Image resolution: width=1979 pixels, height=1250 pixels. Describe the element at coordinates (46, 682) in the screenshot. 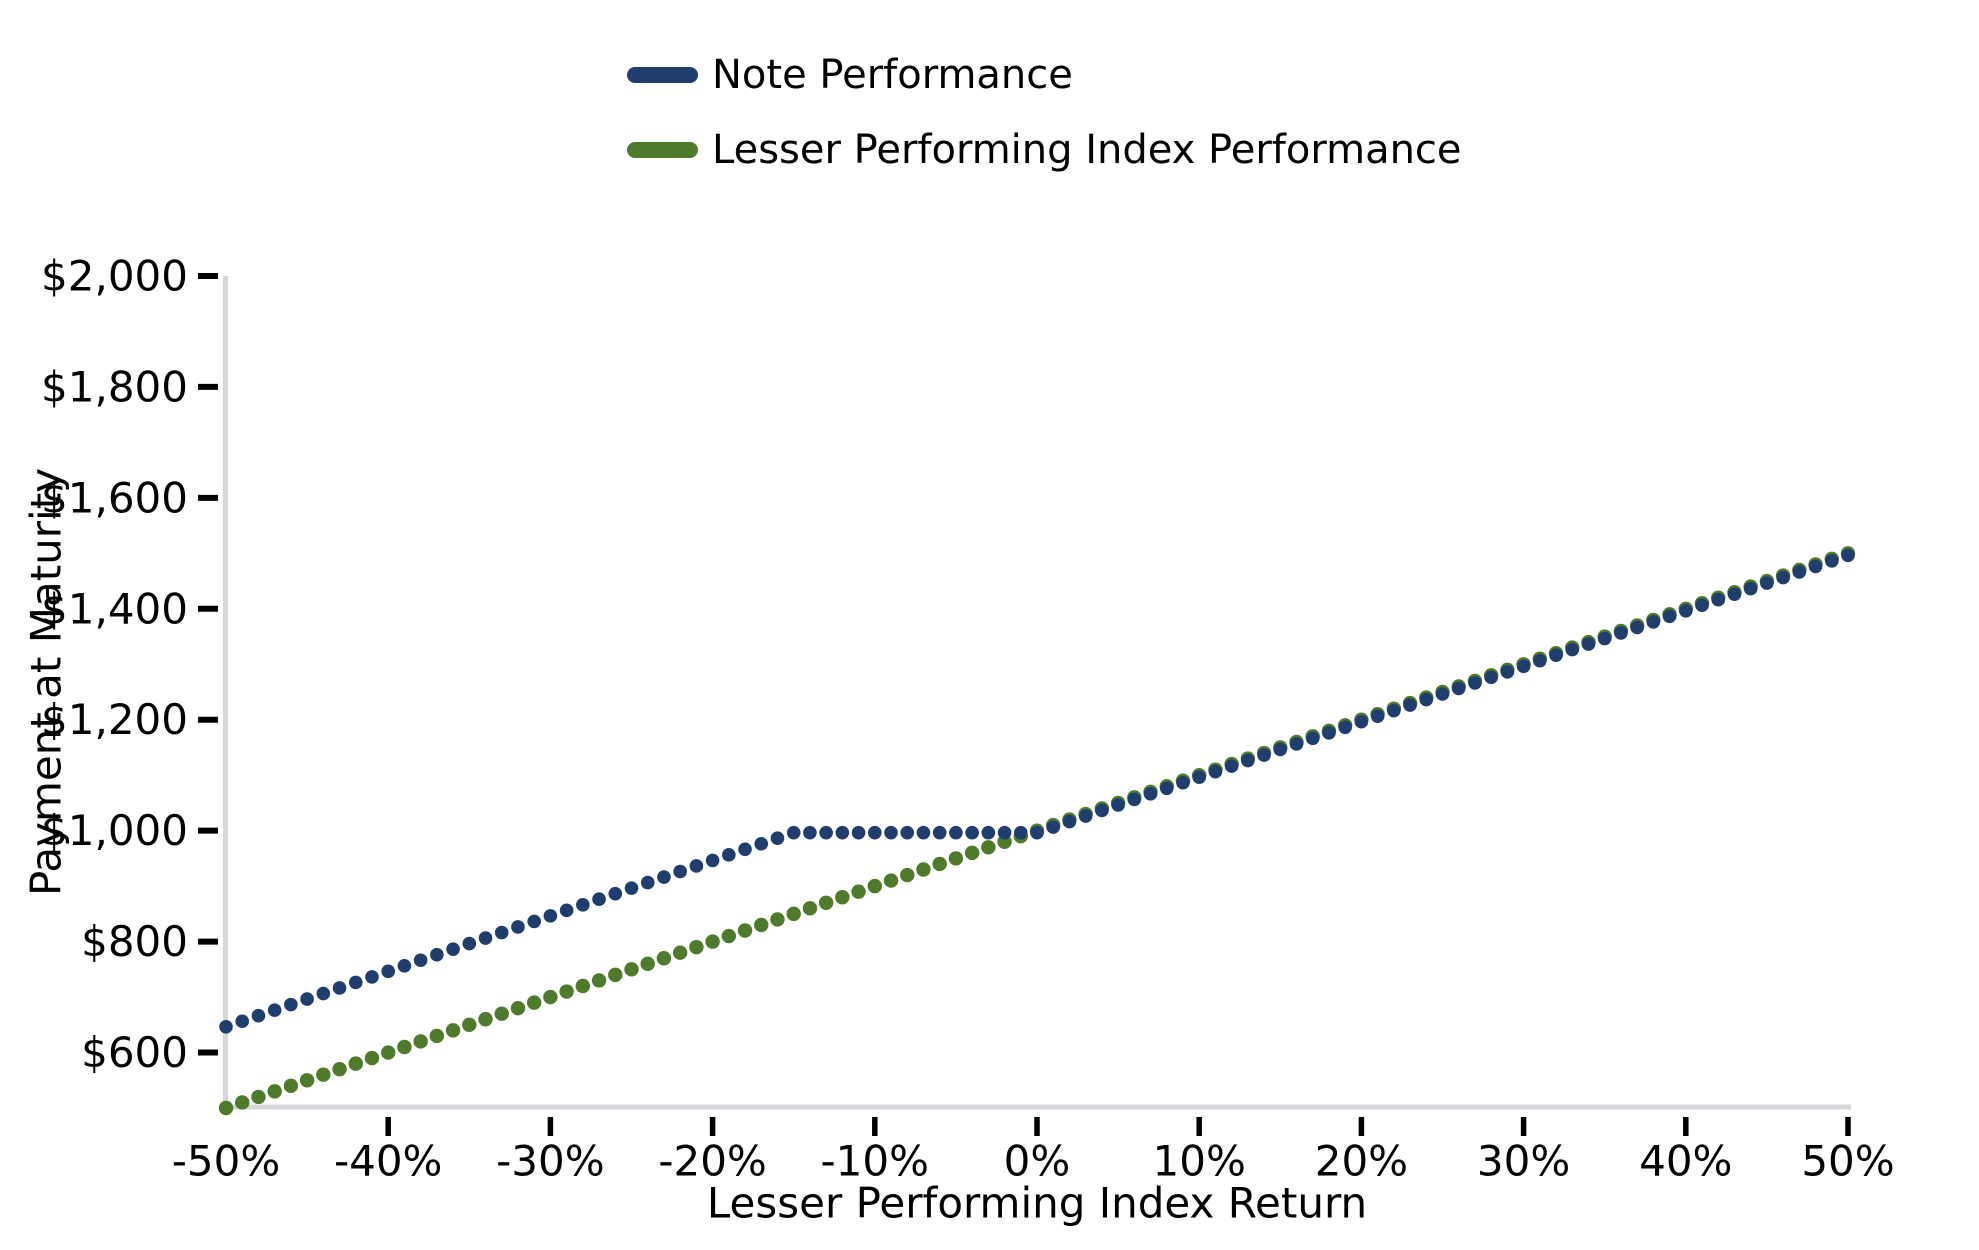

I see `y-axis-title: Payment at Maturity` at that location.